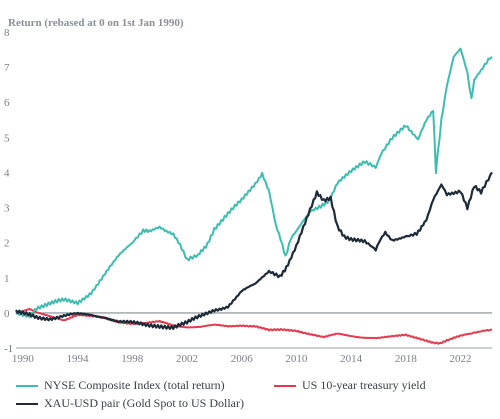  What do you see at coordinates (8, 191) in the screenshot?
I see `y-axis-ticks: -1 0 1 2 3 4 5 6 7 8` at bounding box center [8, 191].